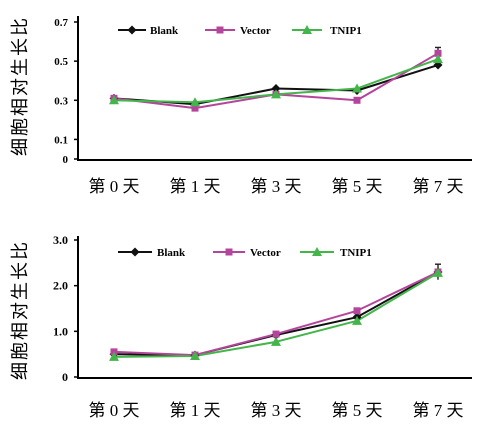  I want to click on y-tick-label: 0.1, so click(61, 140).